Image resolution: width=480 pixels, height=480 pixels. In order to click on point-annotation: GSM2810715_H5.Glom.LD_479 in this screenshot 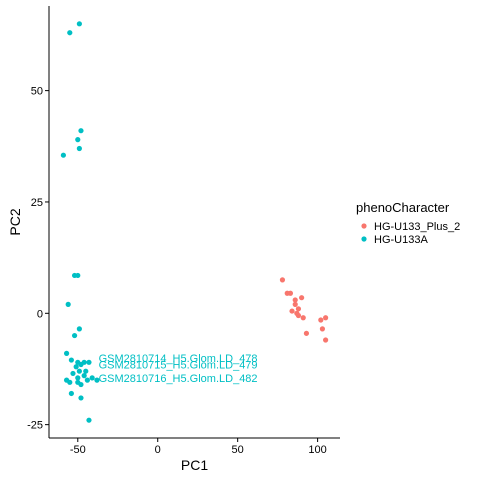, I will do `click(178, 366)`.